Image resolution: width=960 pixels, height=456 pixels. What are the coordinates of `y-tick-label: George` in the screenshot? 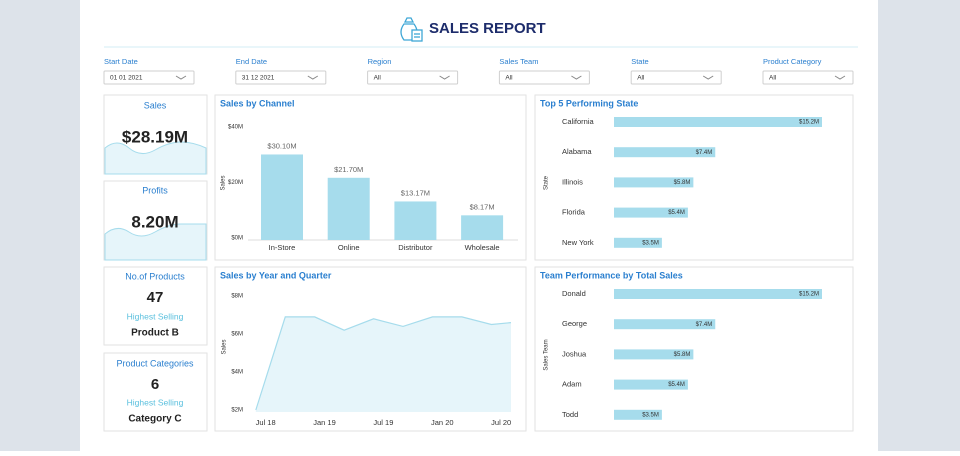 It's located at (574, 323).